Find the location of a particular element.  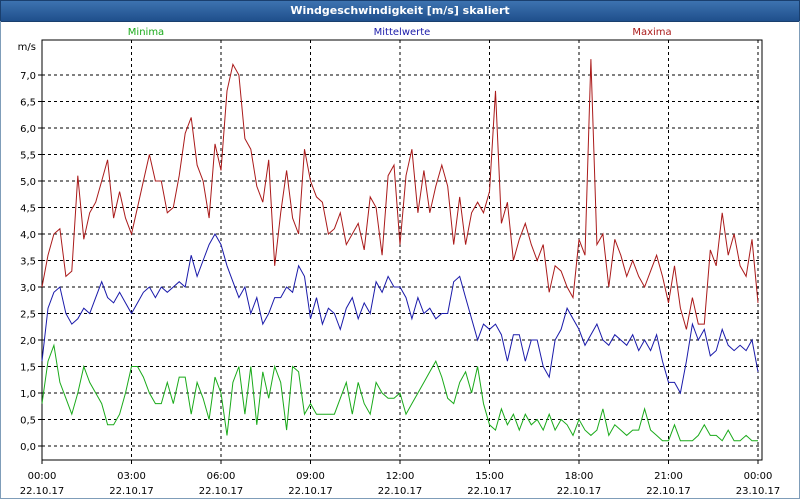

x-tick-time: 09:00 is located at coordinates (310, 476).